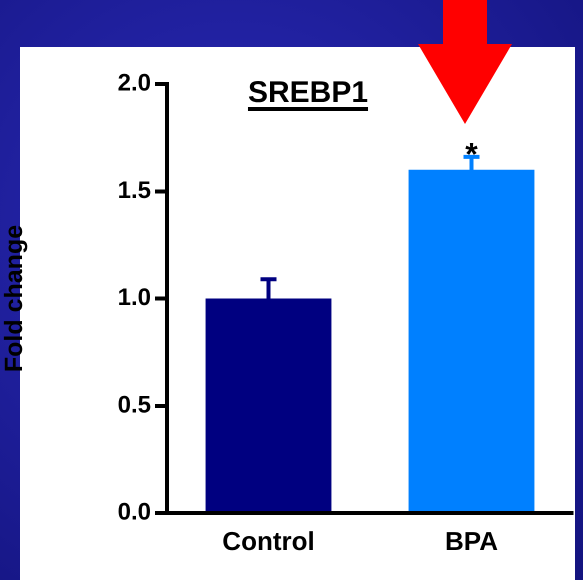 The width and height of the screenshot is (583, 580). Describe the element at coordinates (134, 512) in the screenshot. I see `y-tick-label: 0.0` at that location.